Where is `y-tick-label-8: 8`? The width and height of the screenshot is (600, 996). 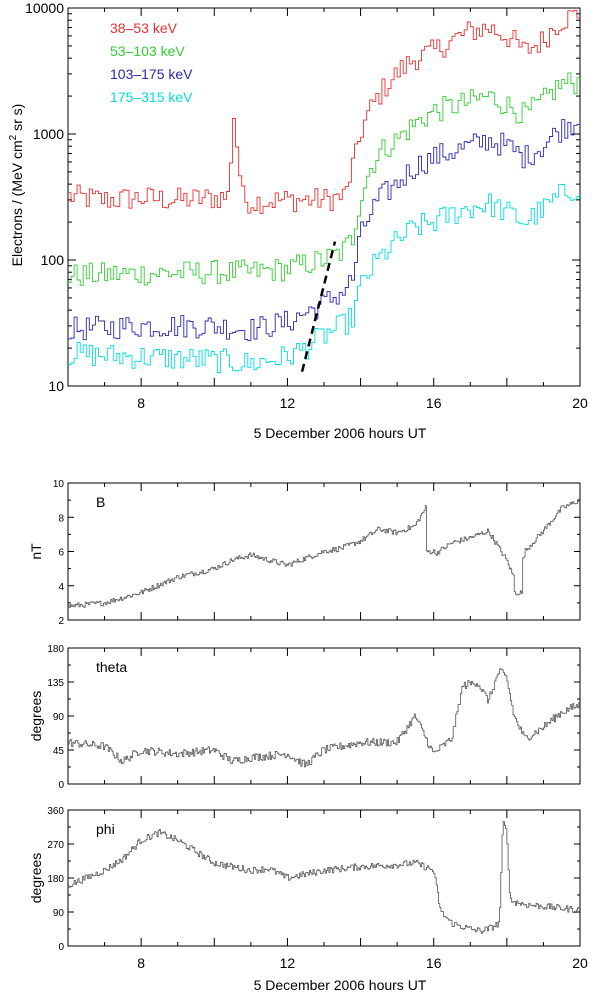 y-tick-label-8: 8 is located at coordinates (61, 518).